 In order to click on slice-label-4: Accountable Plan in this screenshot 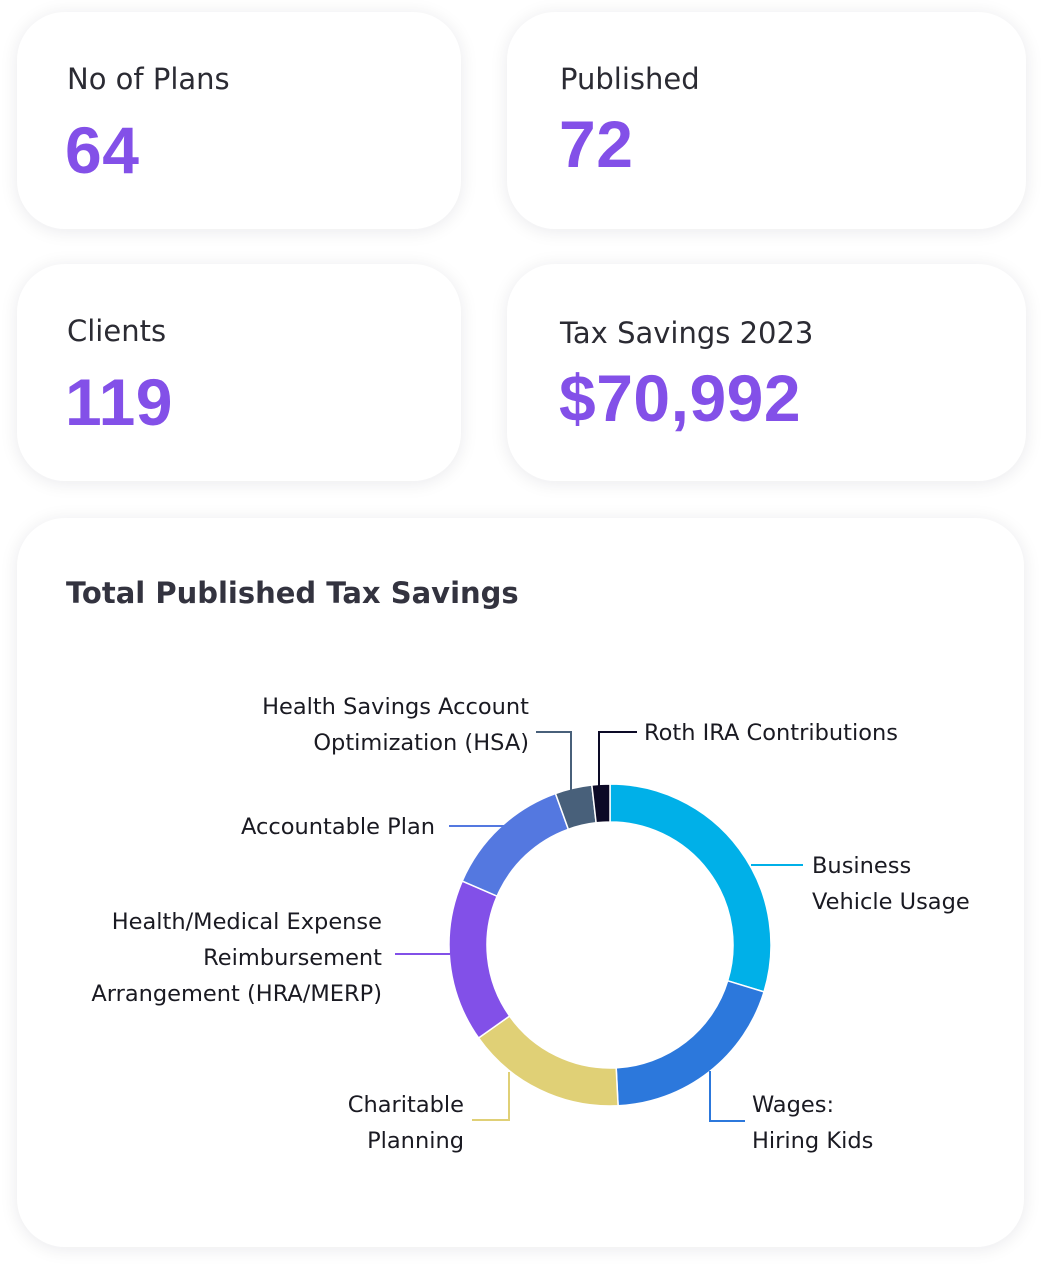, I will do `click(338, 827)`.